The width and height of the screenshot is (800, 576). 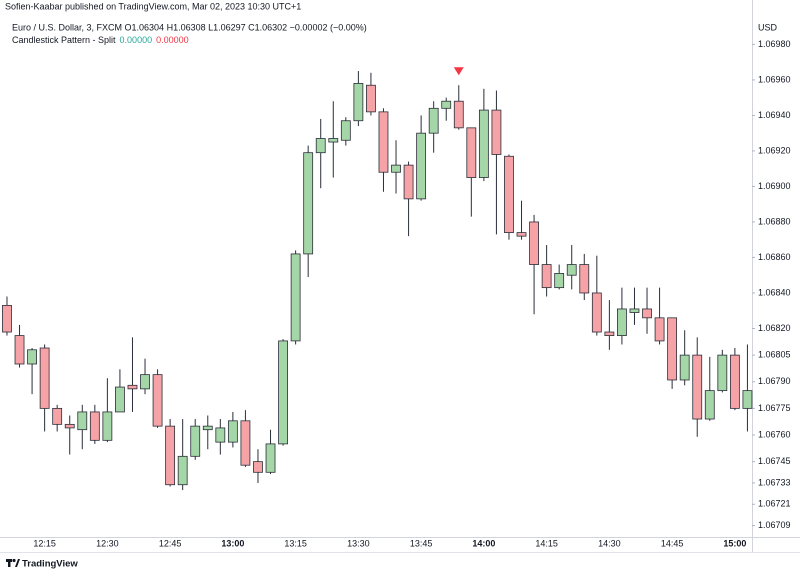 I want to click on y-tick-label: 1.06721, so click(x=774, y=504).